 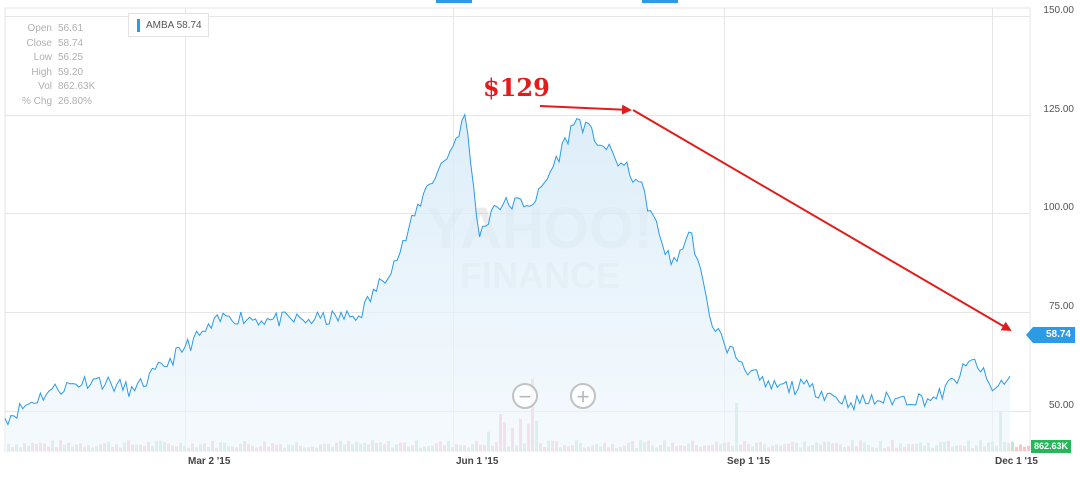 What do you see at coordinates (477, 461) in the screenshot?
I see `x-tick-label: Jun 1 '15` at bounding box center [477, 461].